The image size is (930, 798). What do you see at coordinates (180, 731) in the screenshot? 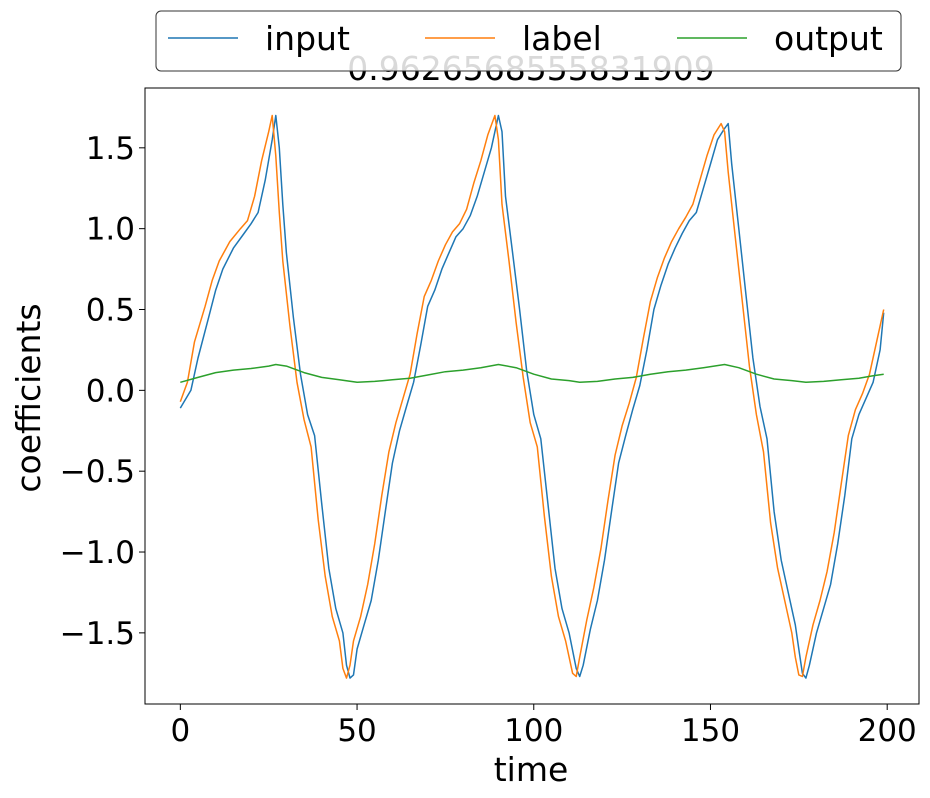
I see `x-tick-label: 0` at bounding box center [180, 731].